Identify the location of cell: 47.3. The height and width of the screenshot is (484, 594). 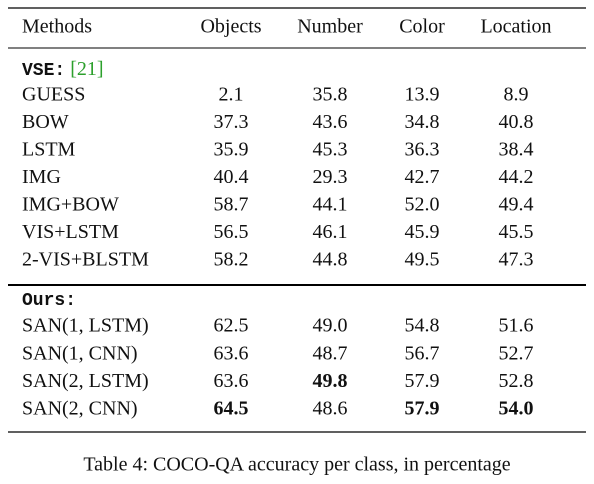
(516, 260).